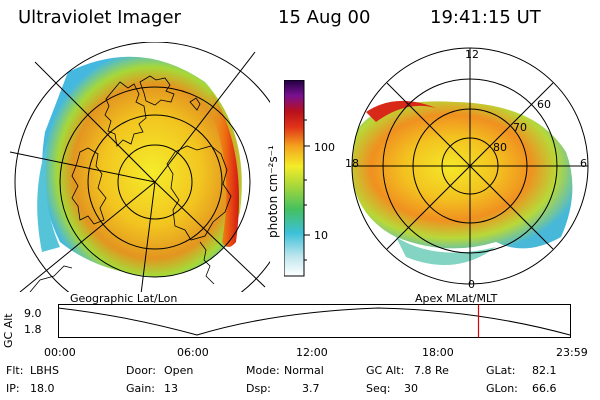 The height and width of the screenshot is (400, 600). Describe the element at coordinates (273, 191) in the screenshot. I see `colorbar-unit-label: photon cm⁻²s⁻¹` at that location.